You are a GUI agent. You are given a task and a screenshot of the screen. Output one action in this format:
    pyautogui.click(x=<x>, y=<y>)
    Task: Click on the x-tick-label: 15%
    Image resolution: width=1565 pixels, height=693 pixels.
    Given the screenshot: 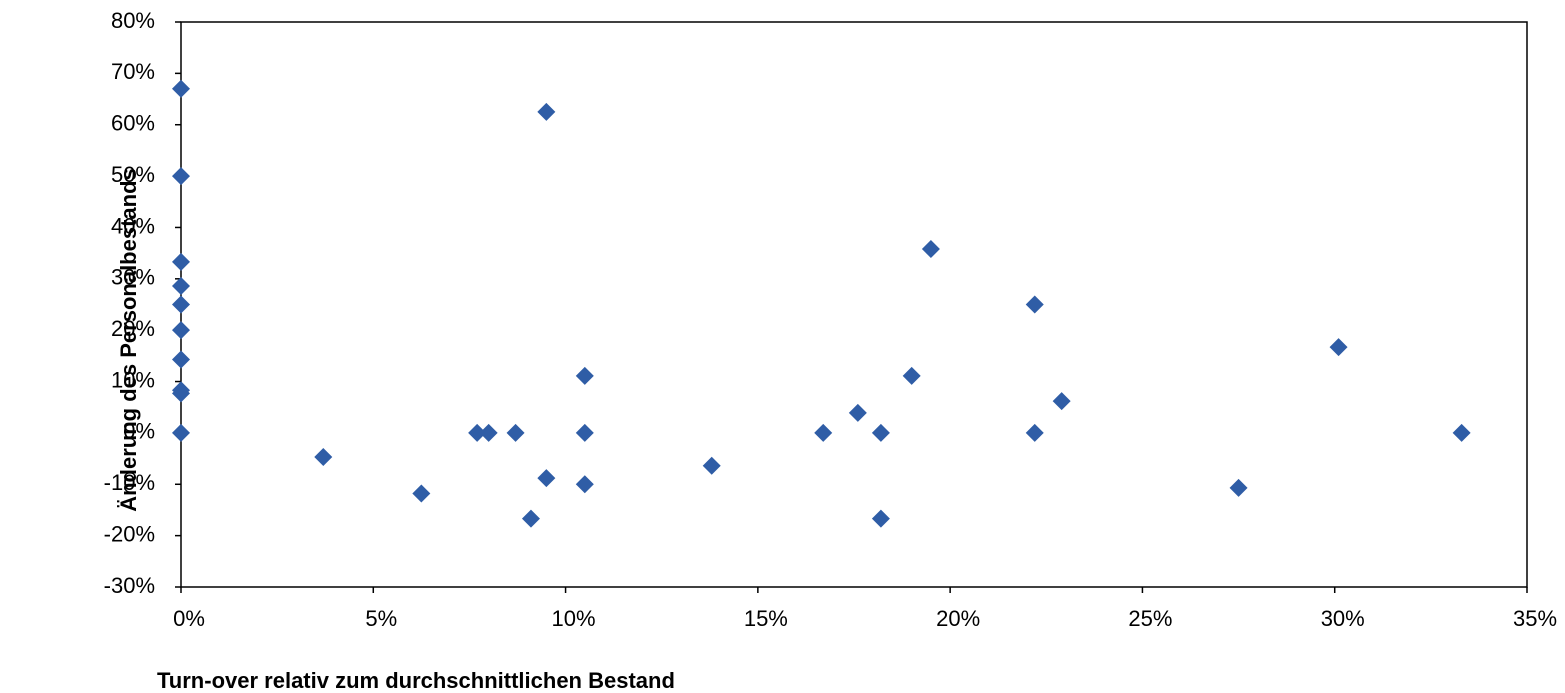 What is the action you would take?
    pyautogui.click(x=766, y=618)
    